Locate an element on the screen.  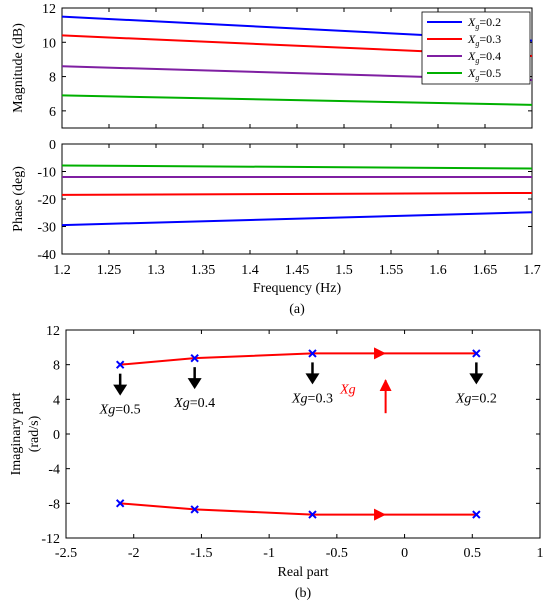
root-locus-ytick-label: 8 is located at coordinates (56, 366).